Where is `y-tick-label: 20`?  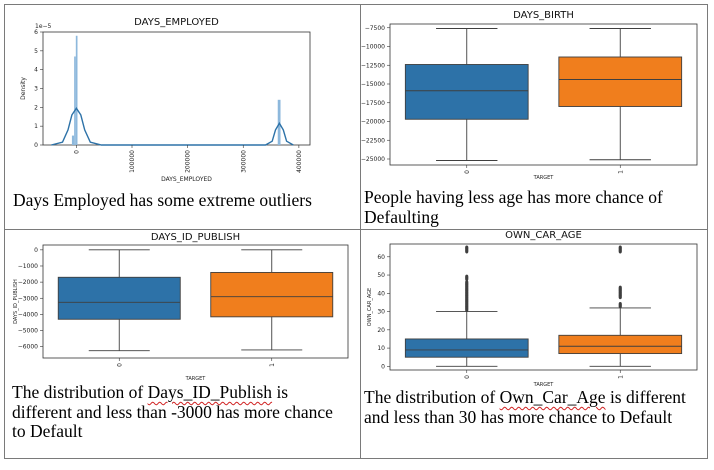 y-tick-label: 20 is located at coordinates (381, 330).